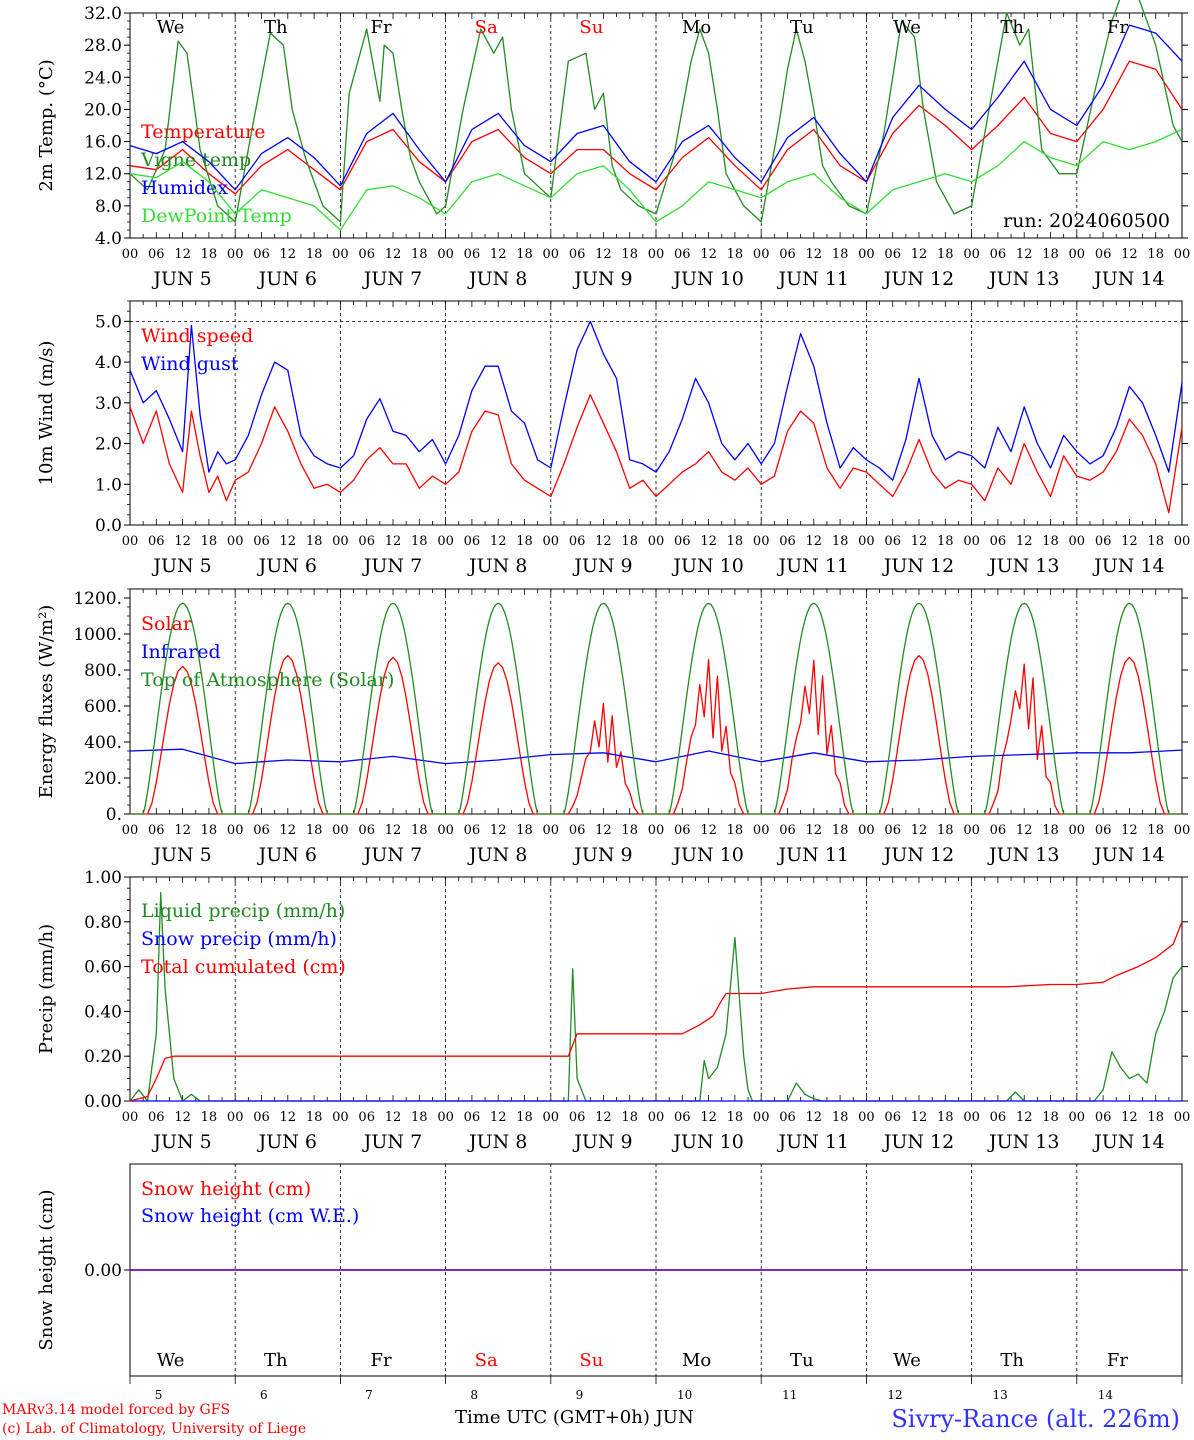 Image resolution: width=1194 pixels, height=1440 pixels. What do you see at coordinates (789, 1395) in the screenshot?
I see `date-number-label: 11` at bounding box center [789, 1395].